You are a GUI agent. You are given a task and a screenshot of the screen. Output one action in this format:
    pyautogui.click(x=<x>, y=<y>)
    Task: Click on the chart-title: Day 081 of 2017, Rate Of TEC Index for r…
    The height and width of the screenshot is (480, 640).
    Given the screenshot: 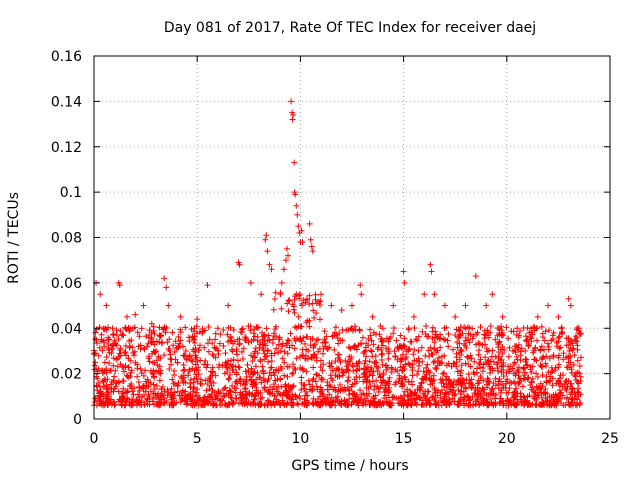 What is the action you would take?
    pyautogui.click(x=350, y=28)
    